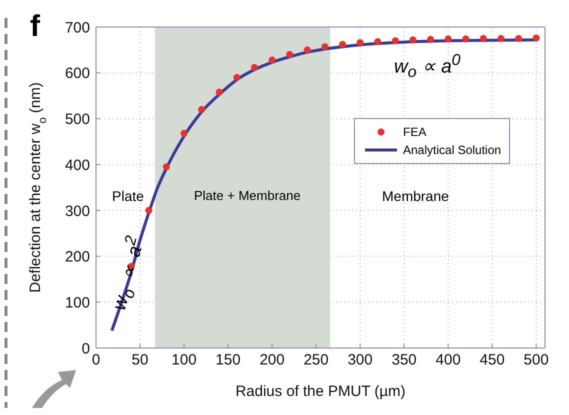 The width and height of the screenshot is (569, 415). I want to click on annotation: Plate, so click(128, 196).